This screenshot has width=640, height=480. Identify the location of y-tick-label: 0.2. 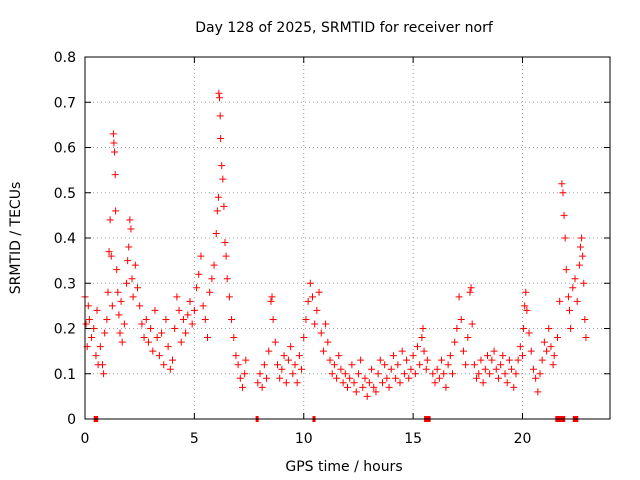
(65, 330).